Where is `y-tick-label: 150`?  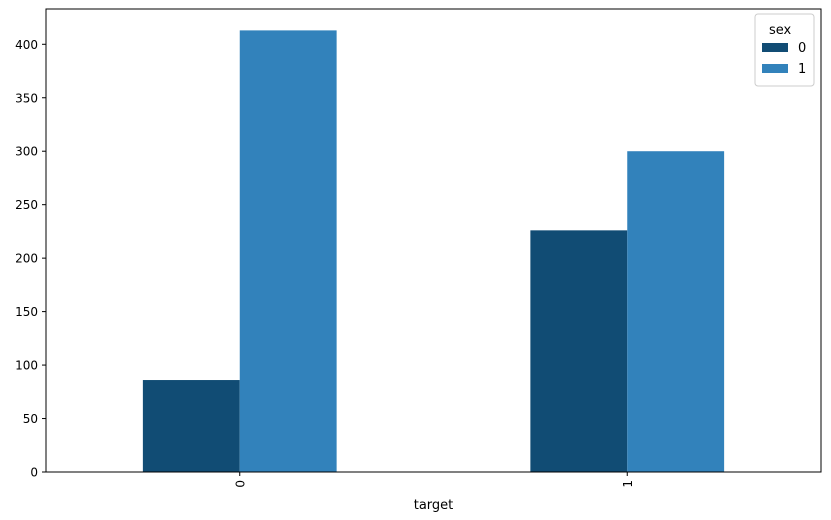 y-tick-label: 150 is located at coordinates (26, 312).